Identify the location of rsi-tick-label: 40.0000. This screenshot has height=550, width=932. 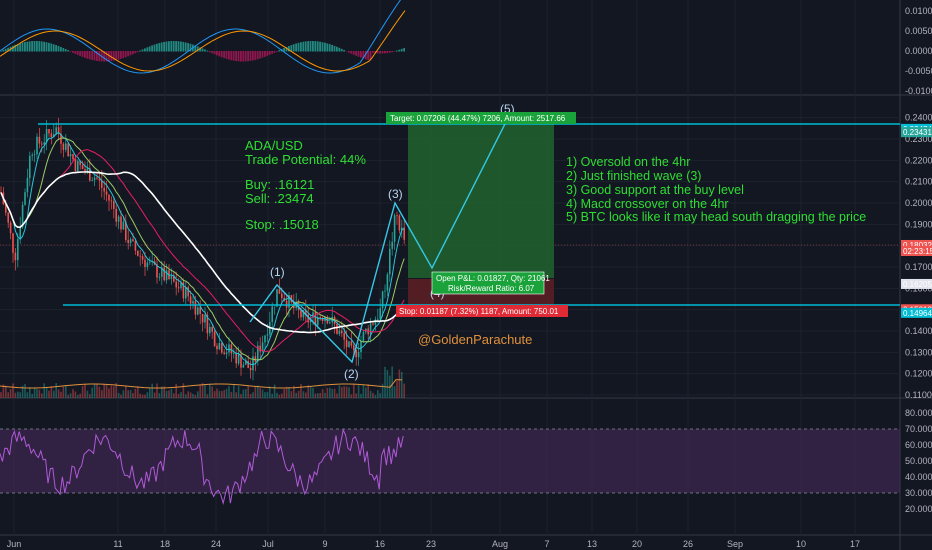
(918, 477).